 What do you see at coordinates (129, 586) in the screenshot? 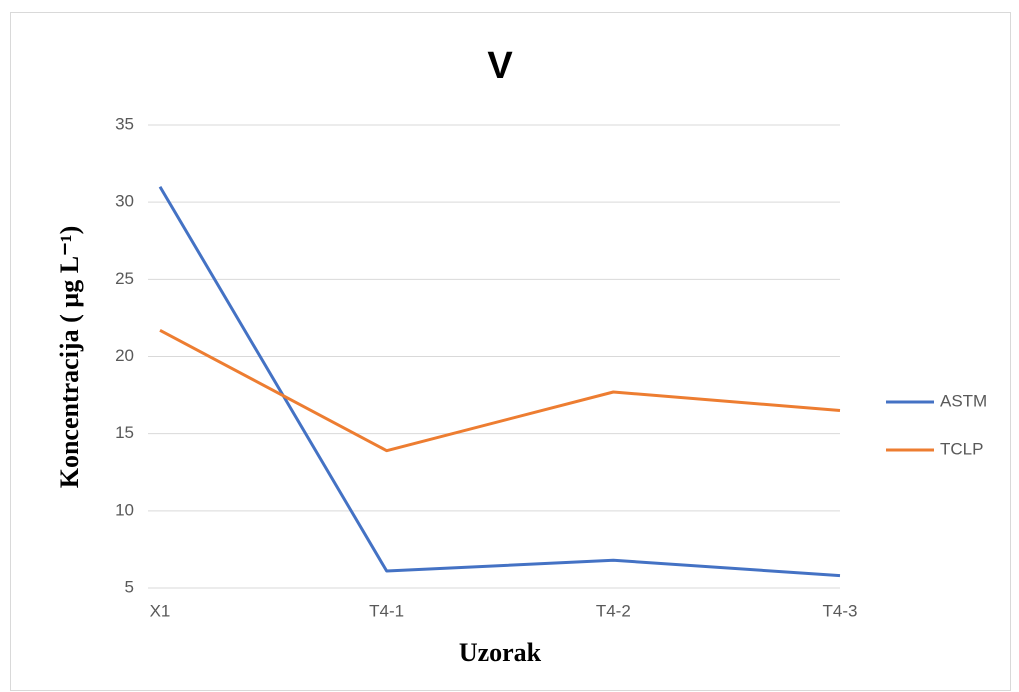
I see `y-tick-label: 5` at bounding box center [129, 586].